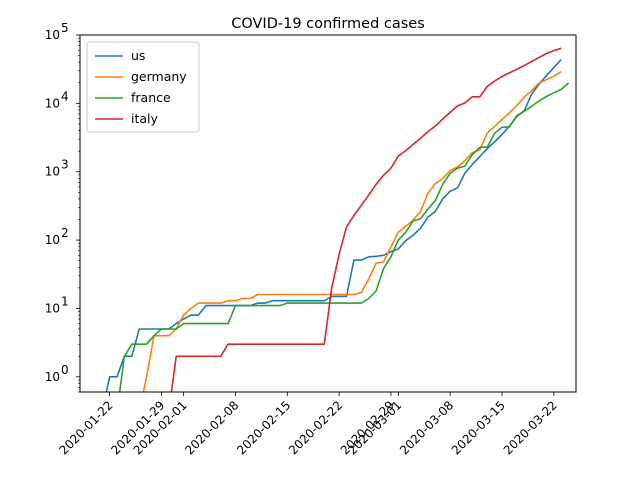 The height and width of the screenshot is (480, 640). I want to click on chart-title: COVID-19 confirmed cases, so click(328, 24).